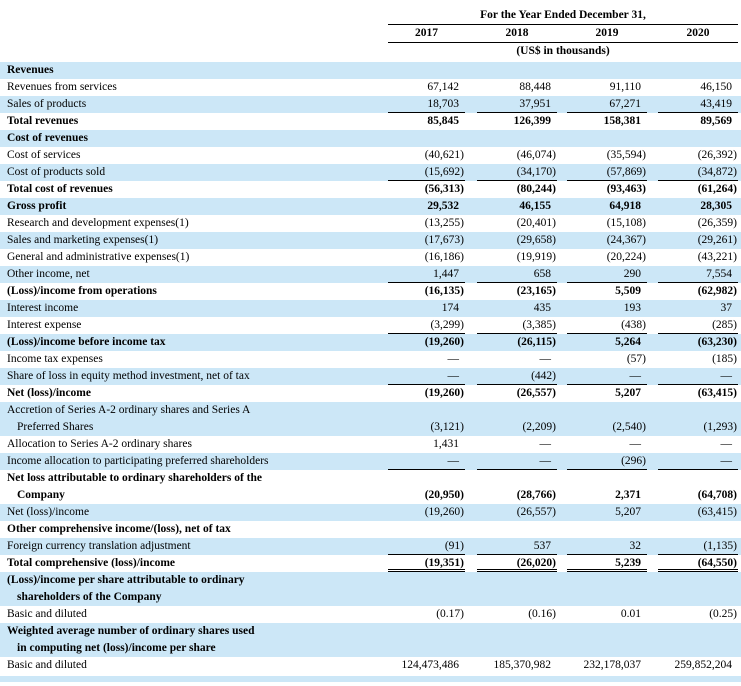 This screenshot has width=741, height=686. What do you see at coordinates (607, 546) in the screenshot?
I see `cell-value: 32` at bounding box center [607, 546].